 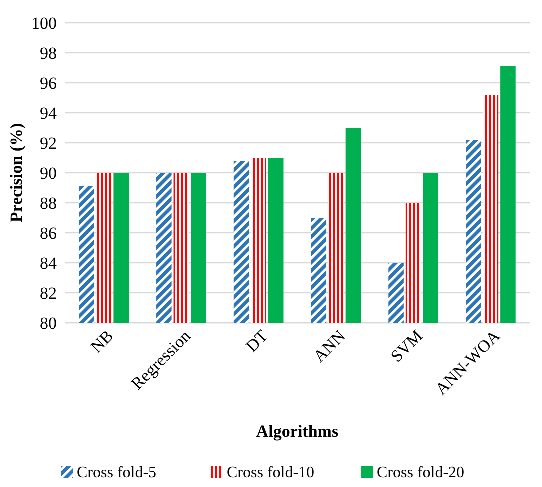 What do you see at coordinates (48, 293) in the screenshot?
I see `y-tick-label: 82` at bounding box center [48, 293].